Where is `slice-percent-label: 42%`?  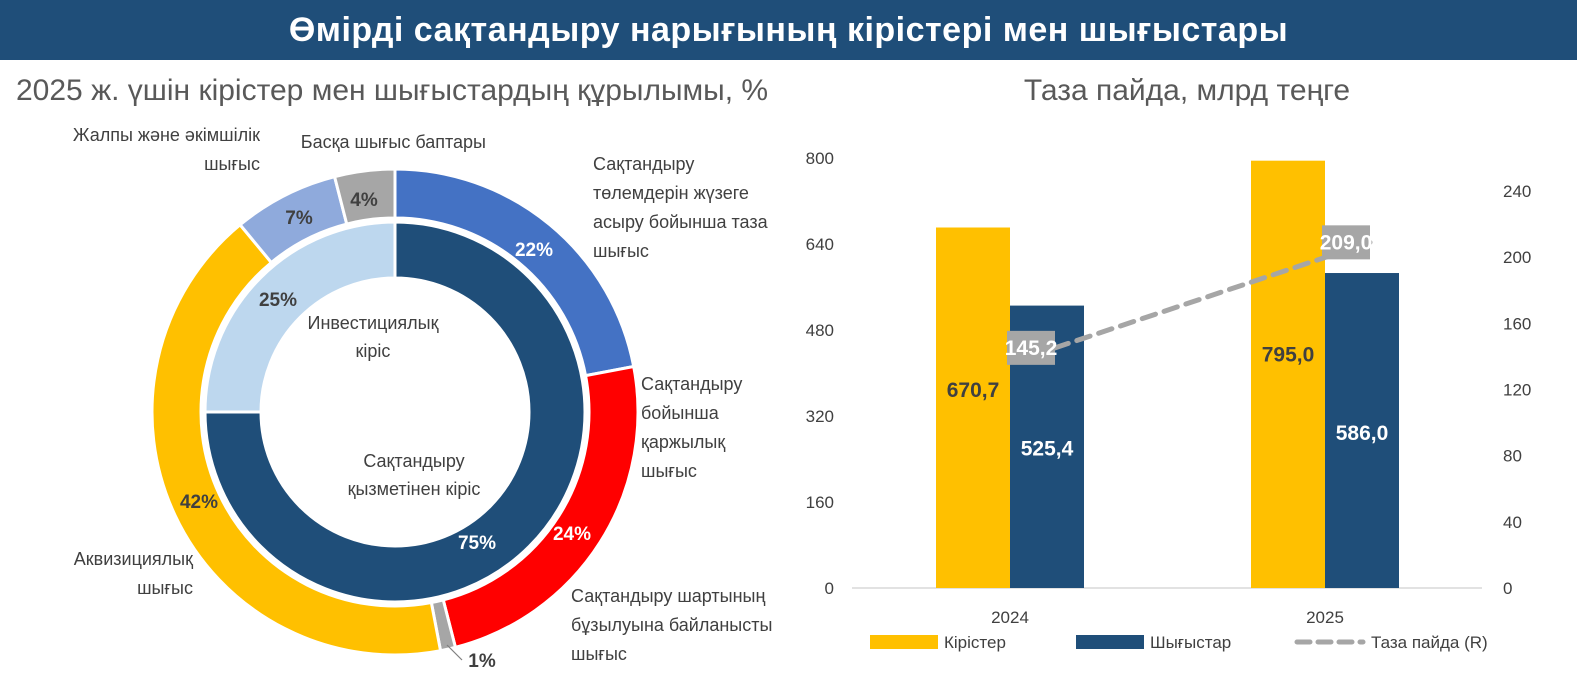 slice-percent-label: 42% is located at coordinates (199, 502).